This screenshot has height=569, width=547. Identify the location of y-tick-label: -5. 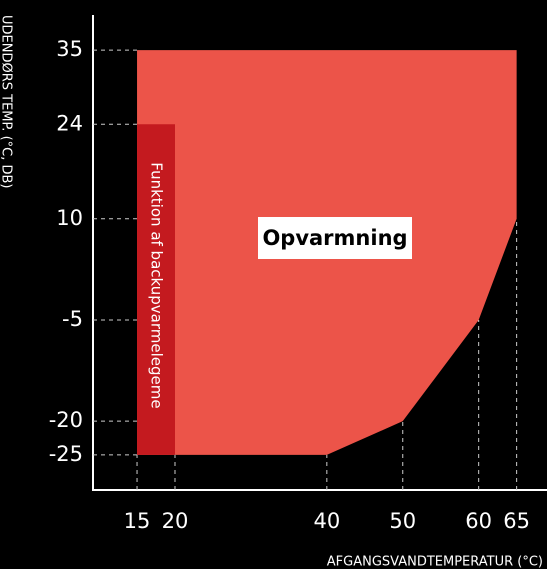
(72, 319).